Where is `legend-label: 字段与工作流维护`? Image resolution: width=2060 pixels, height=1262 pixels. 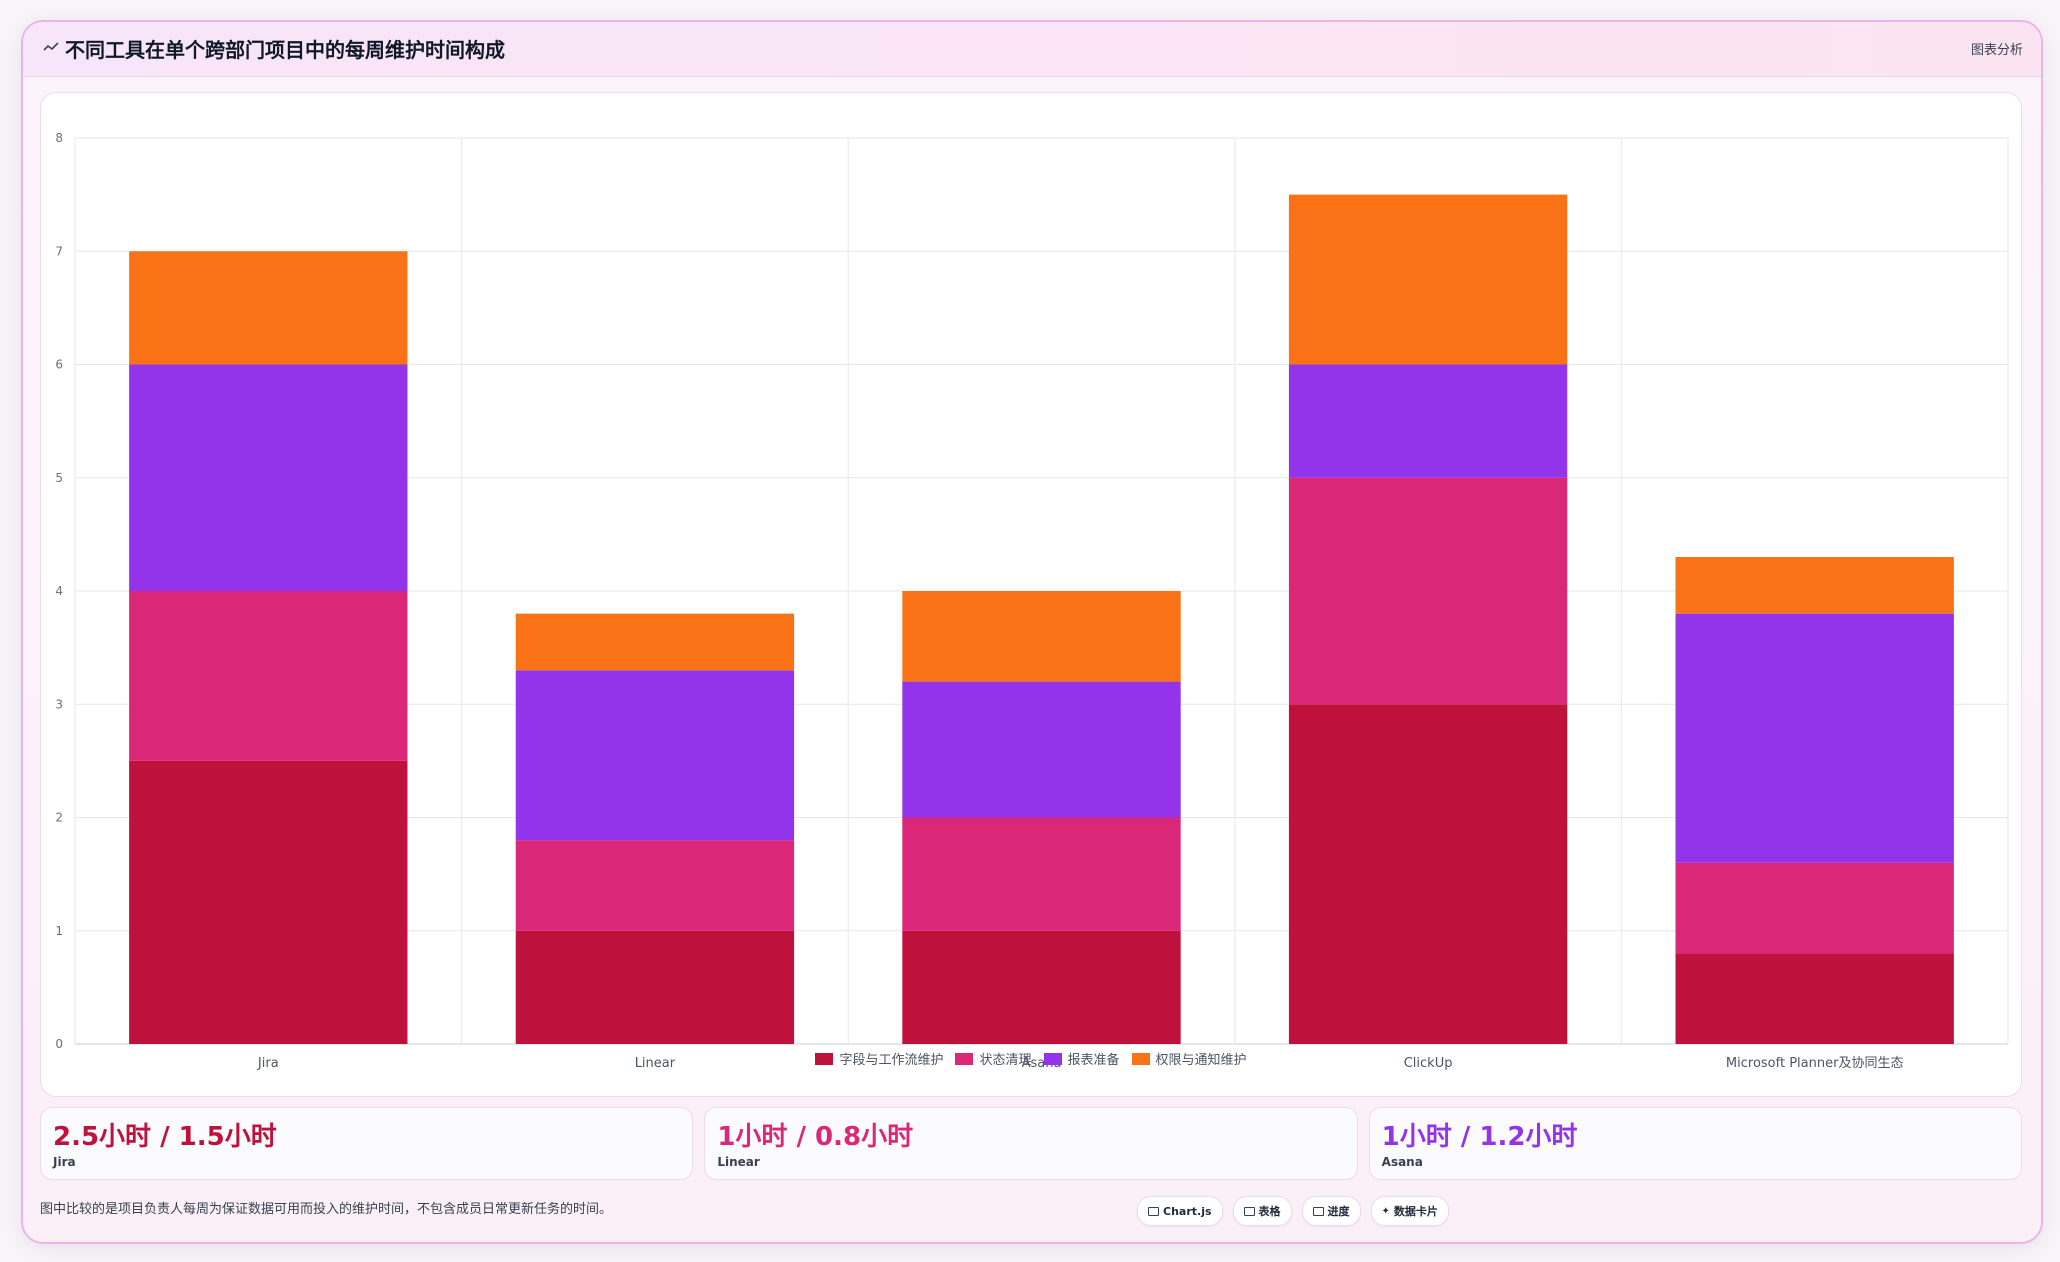
legend-label: 字段与工作流维护 is located at coordinates (891, 1060).